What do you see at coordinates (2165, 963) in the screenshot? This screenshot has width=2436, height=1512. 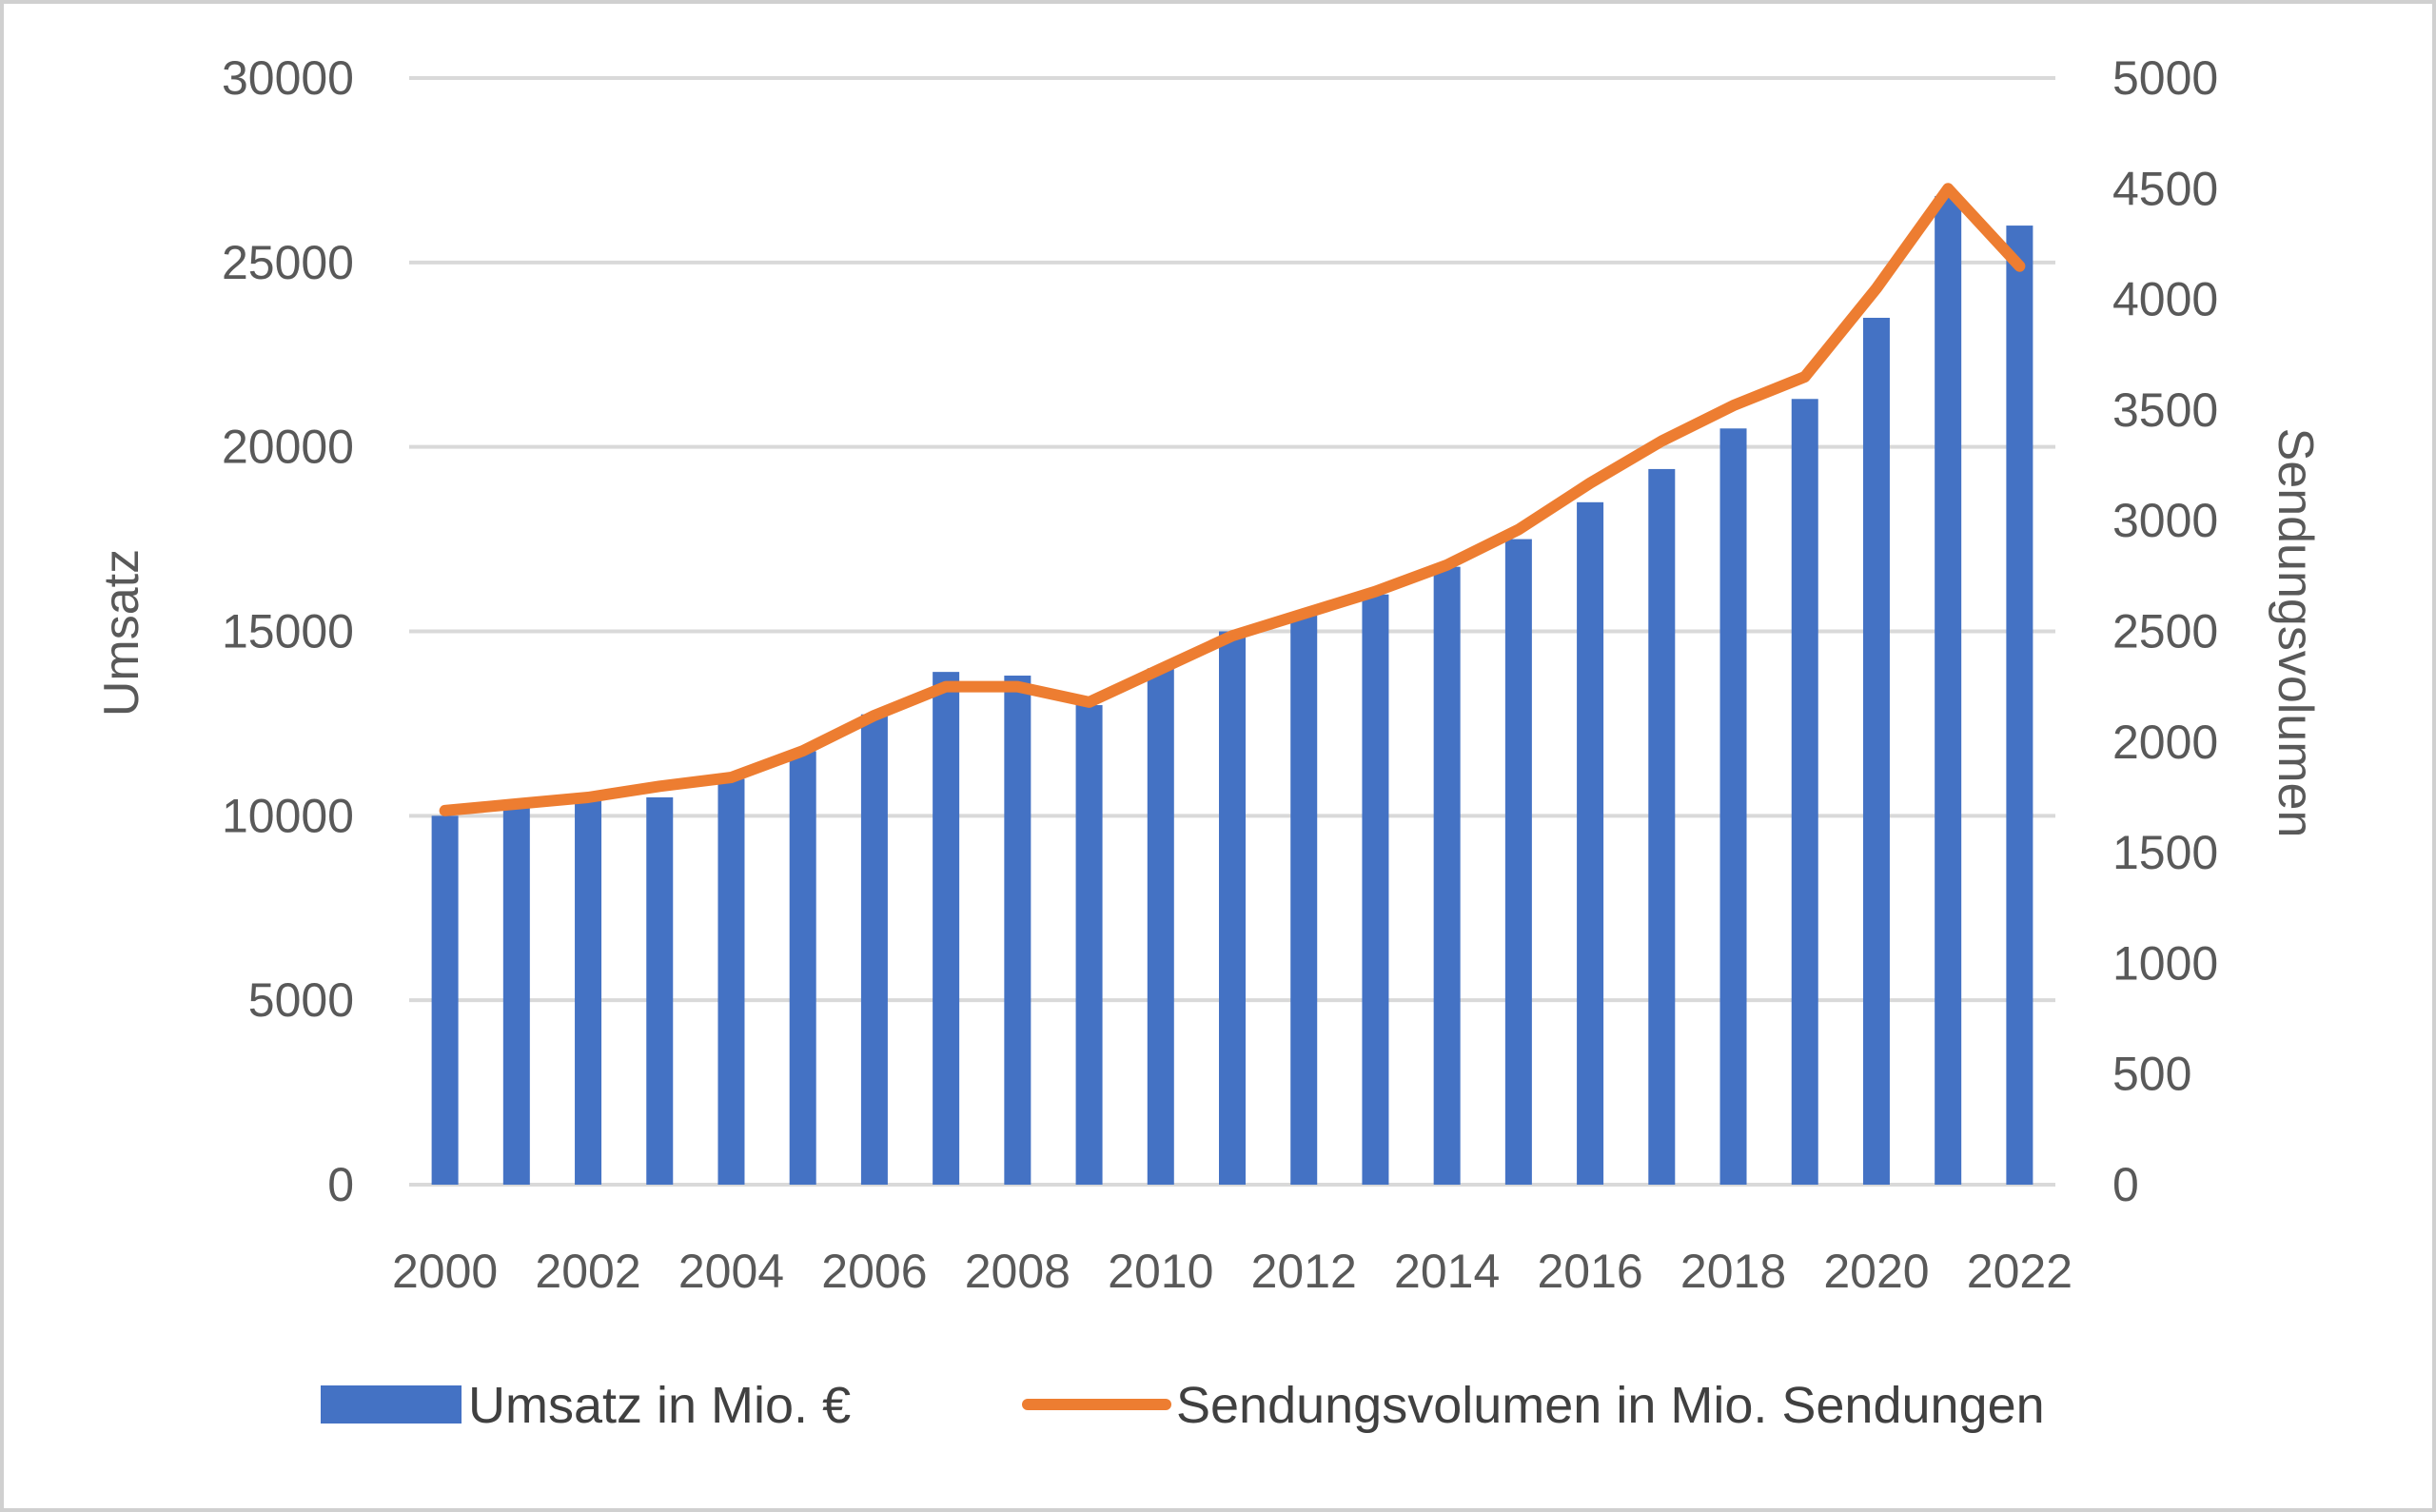 I see `right-tick-label: 1000` at bounding box center [2165, 963].